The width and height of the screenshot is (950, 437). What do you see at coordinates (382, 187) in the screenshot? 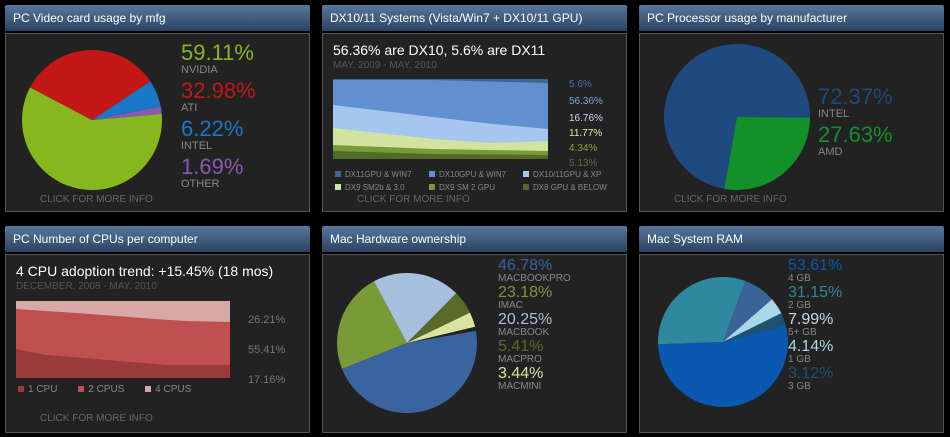
I see `legend-item: DX9 SM2b & 3.0` at bounding box center [382, 187].